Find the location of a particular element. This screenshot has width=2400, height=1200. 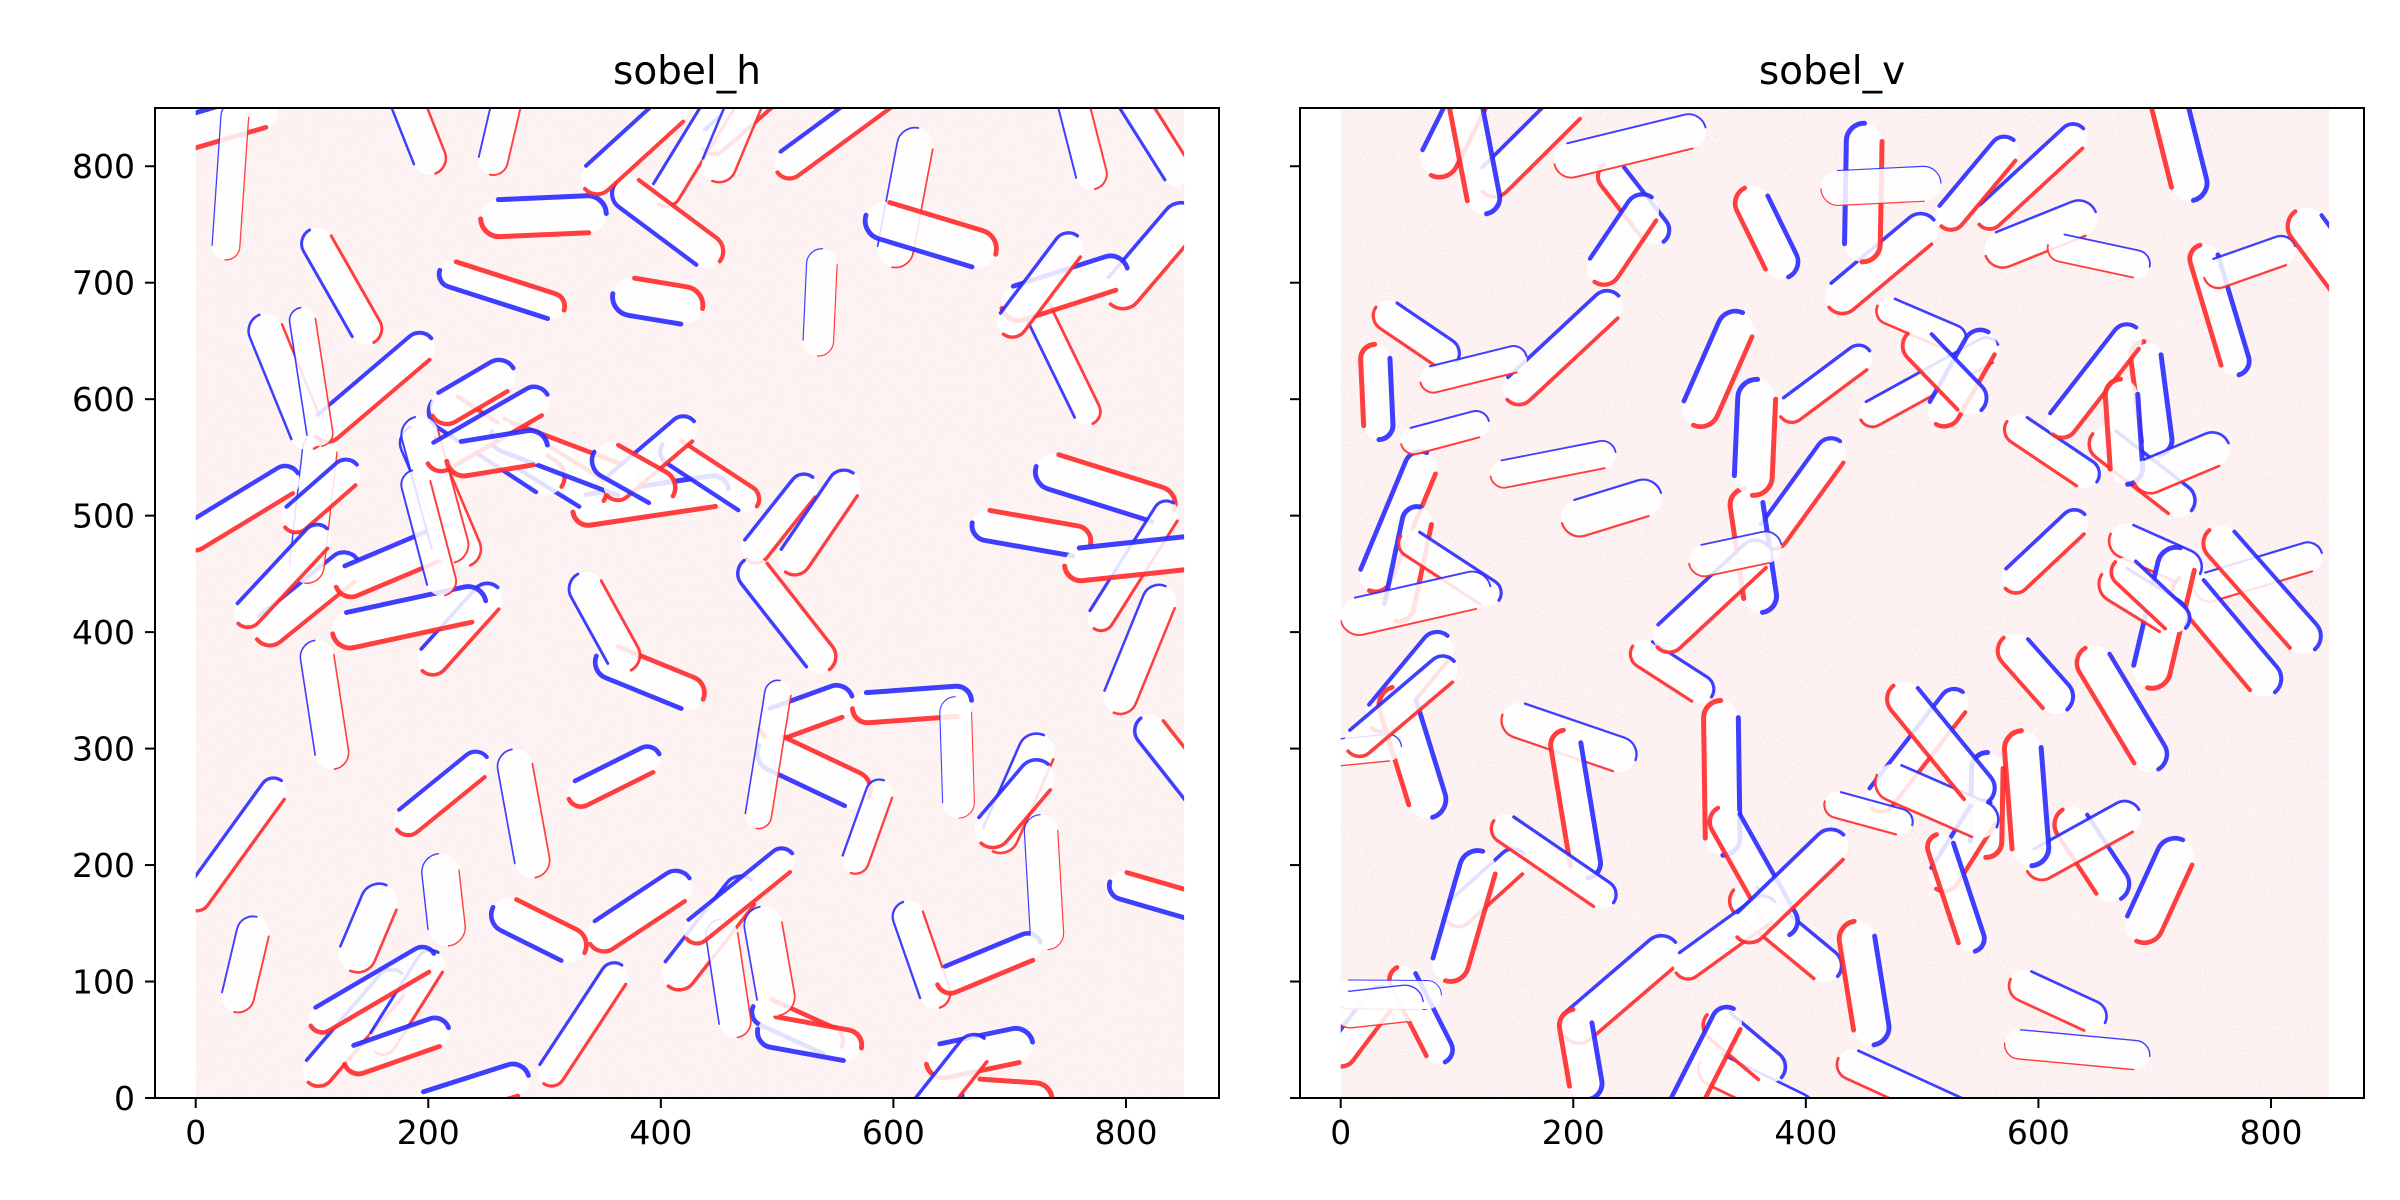

y-tick-label: 0 is located at coordinates (124, 1098).